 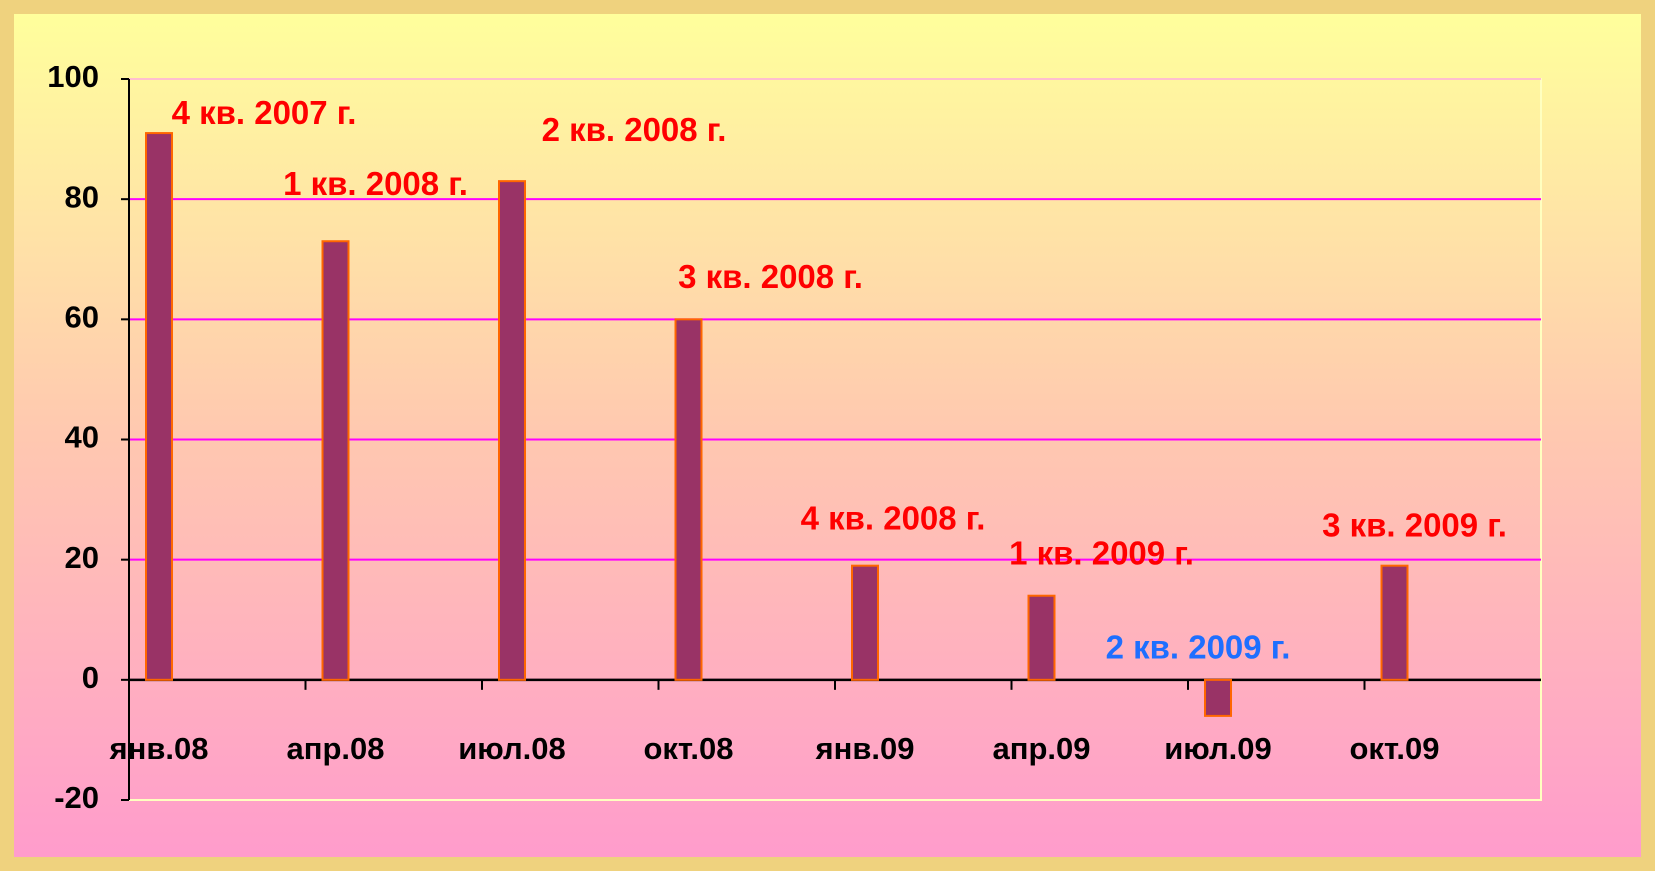 I want to click on annotation: 2 кв. 2009 г., so click(x=1198, y=647).